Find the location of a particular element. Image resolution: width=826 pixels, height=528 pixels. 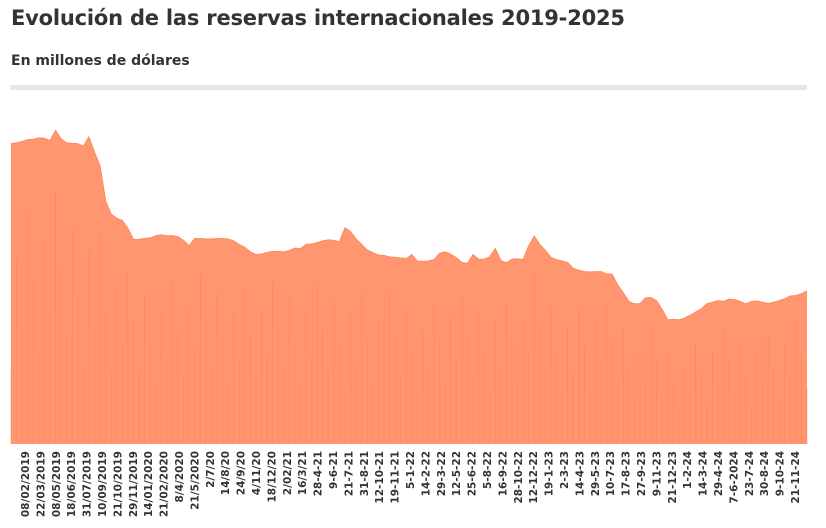

x-tick-label: 31-8-21 is located at coordinates (365, 473).